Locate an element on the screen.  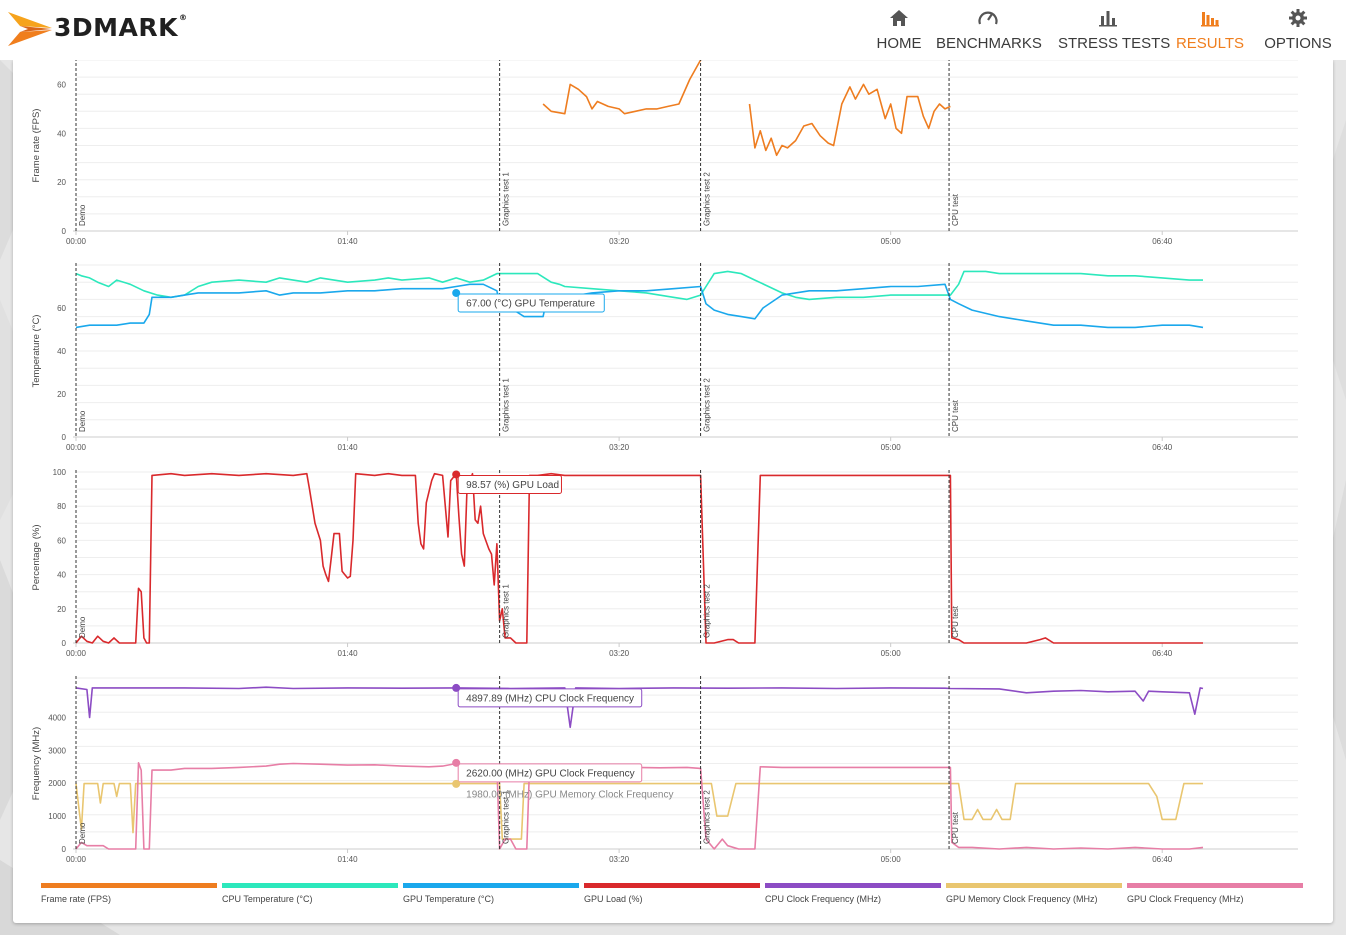
tooltip: 2620.00 (MHz) GPU Clock Frequency is located at coordinates (547, 770).